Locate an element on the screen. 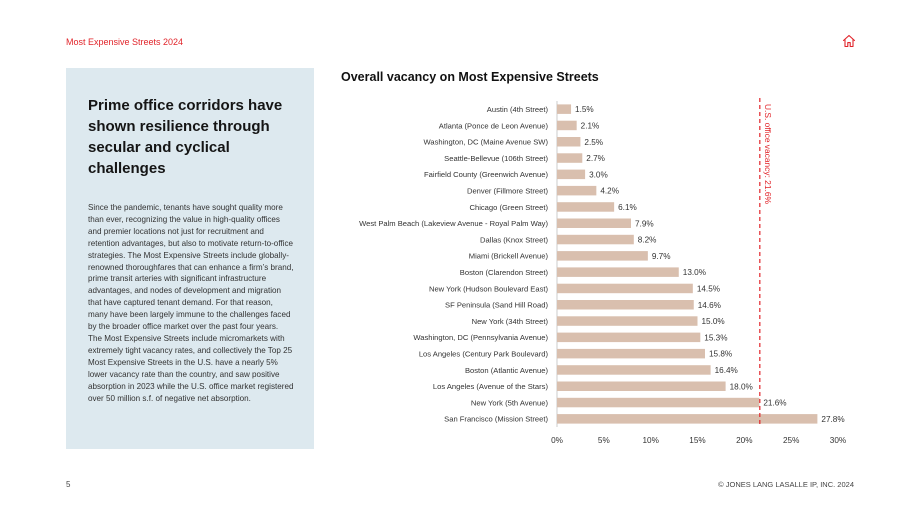 This screenshot has width=920, height=518. category-label: San Francisco (Mission Street) is located at coordinates (496, 419).